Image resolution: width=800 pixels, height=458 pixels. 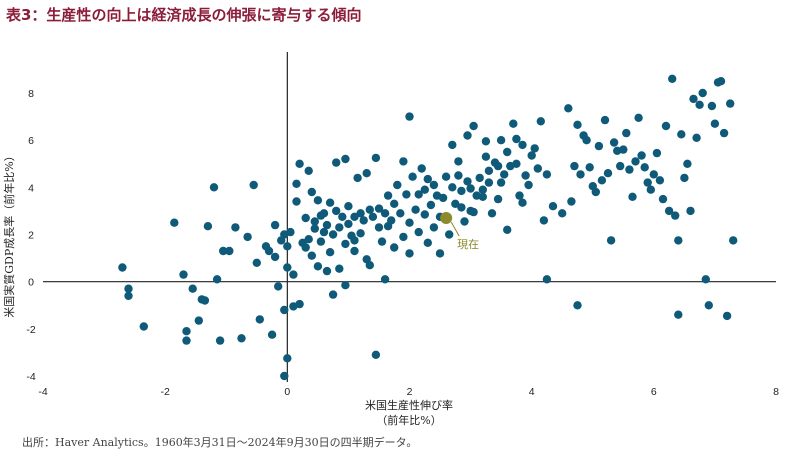 What do you see at coordinates (42, 392) in the screenshot?
I see `x-tick-label: -4` at bounding box center [42, 392].